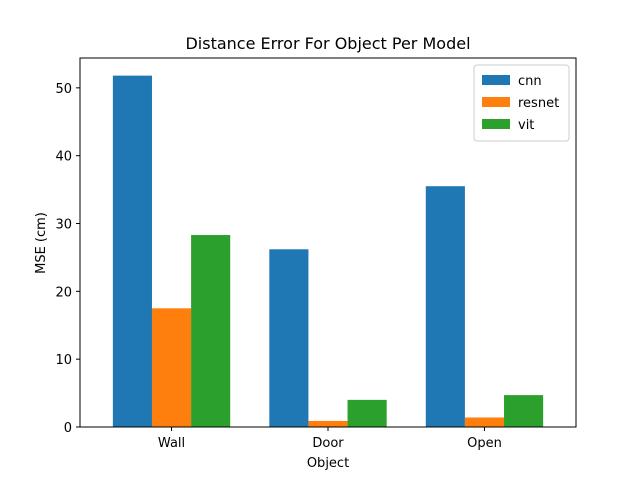 Image resolution: width=640 pixels, height=480 pixels. Describe the element at coordinates (63, 360) in the screenshot. I see `y-tick-label: 10` at that location.